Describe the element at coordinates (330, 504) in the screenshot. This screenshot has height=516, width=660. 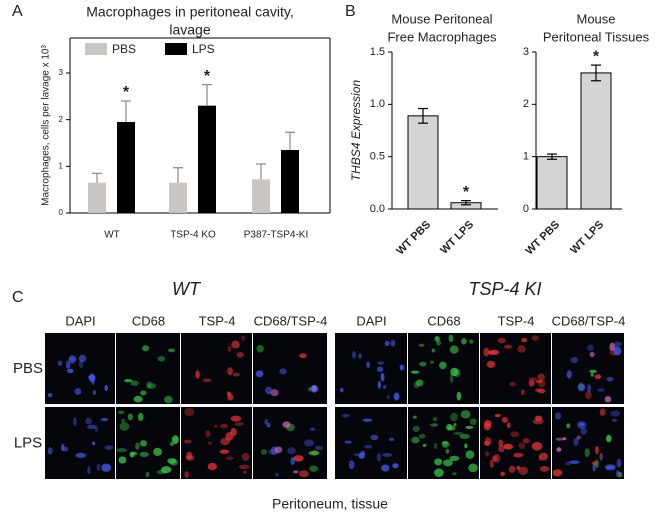
I see `caption: Peritoneum, tissue` at that location.